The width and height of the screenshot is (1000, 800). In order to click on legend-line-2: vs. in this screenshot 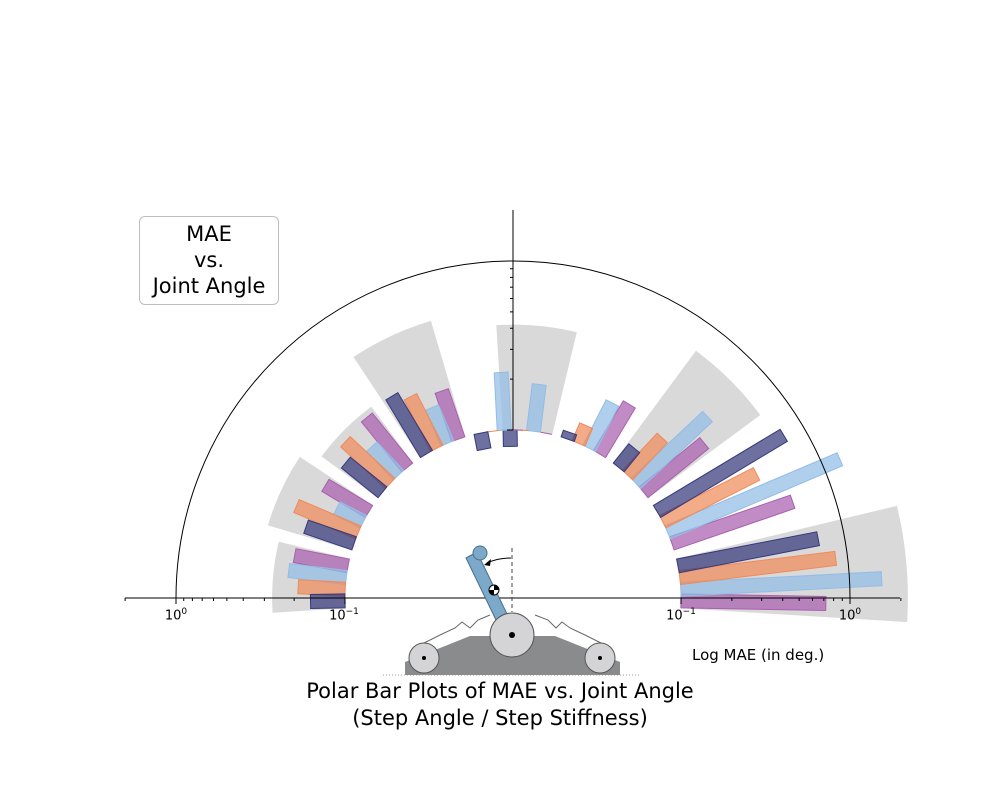, I will do `click(209, 260)`.